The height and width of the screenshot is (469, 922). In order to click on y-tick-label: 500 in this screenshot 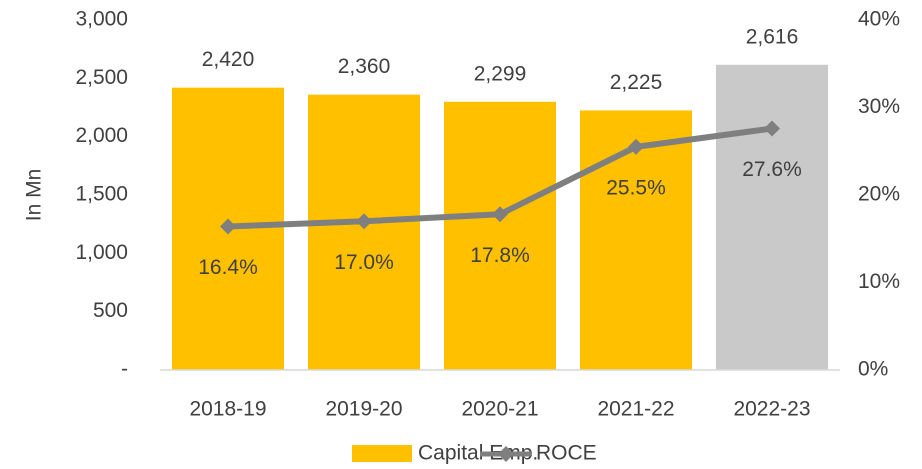, I will do `click(110, 310)`.